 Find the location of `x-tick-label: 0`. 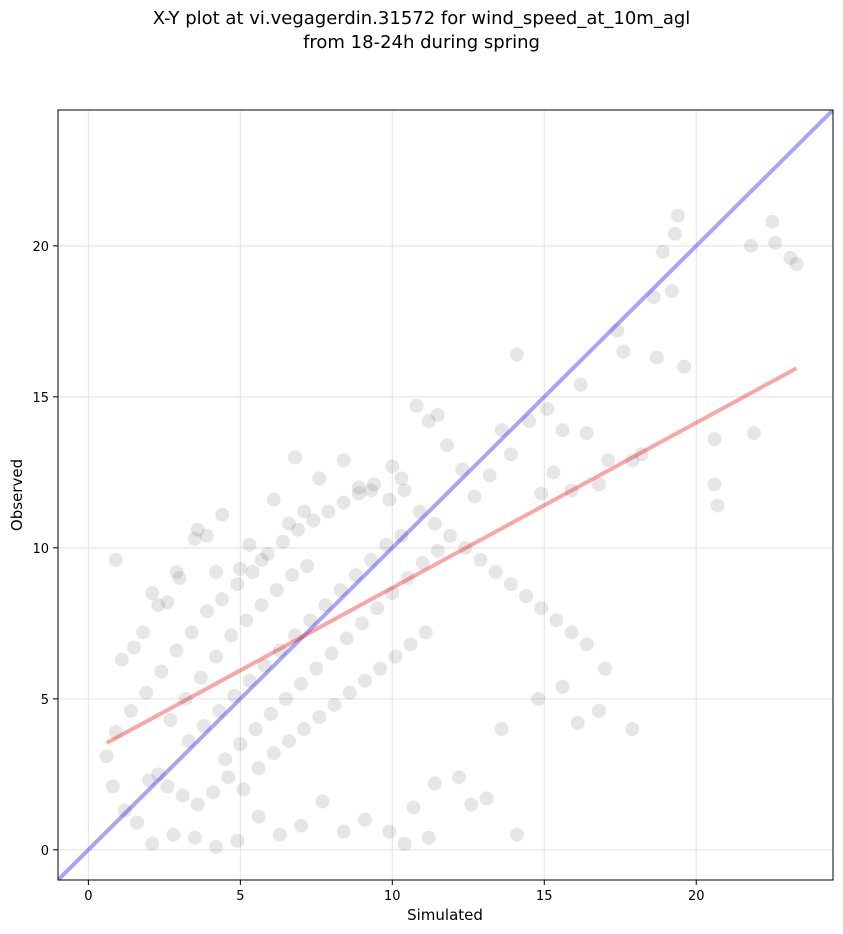

x-tick-label: 0 is located at coordinates (88, 896).